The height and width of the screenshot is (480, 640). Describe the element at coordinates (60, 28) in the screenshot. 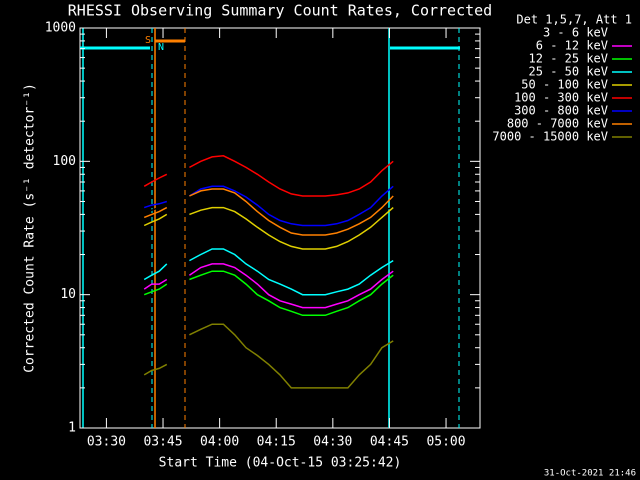

I see `y-tick-label: 1000` at that location.